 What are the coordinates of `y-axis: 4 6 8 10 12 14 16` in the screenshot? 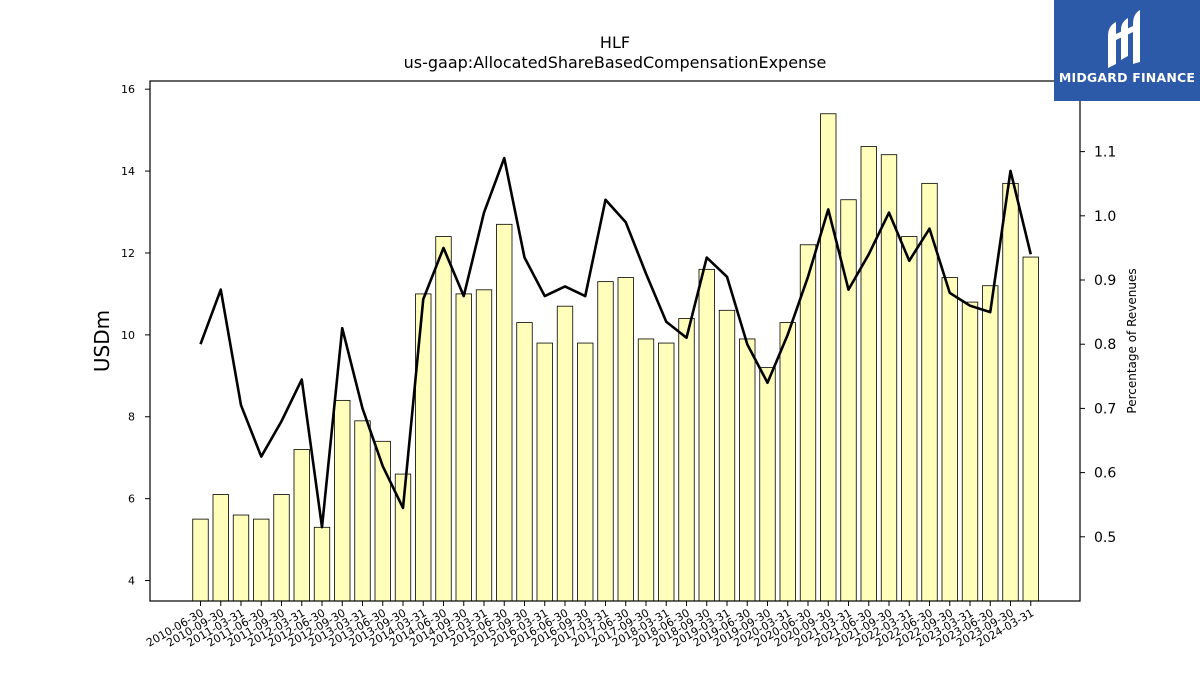 It's located at (135, 335).